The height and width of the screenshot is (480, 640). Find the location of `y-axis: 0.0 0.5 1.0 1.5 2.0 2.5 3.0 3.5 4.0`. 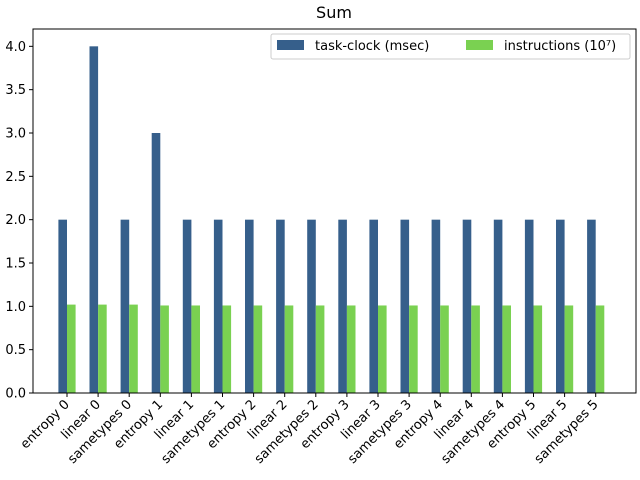

y-axis: 0.0 0.5 1.0 1.5 2.0 2.5 3.0 3.5 4.0 is located at coordinates (19, 221).